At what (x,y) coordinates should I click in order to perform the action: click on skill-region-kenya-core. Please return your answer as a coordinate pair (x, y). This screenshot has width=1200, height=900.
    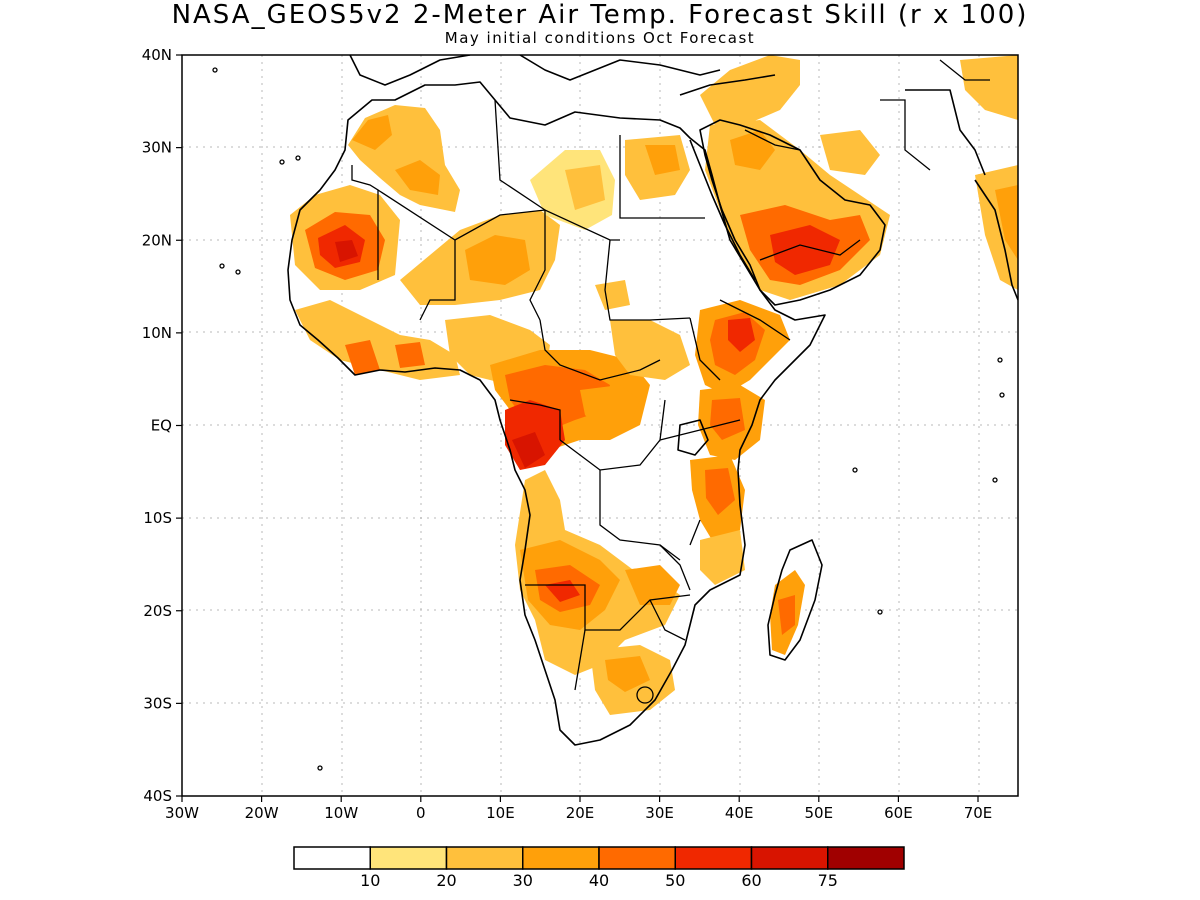
    Looking at the image, I should click on (727, 419).